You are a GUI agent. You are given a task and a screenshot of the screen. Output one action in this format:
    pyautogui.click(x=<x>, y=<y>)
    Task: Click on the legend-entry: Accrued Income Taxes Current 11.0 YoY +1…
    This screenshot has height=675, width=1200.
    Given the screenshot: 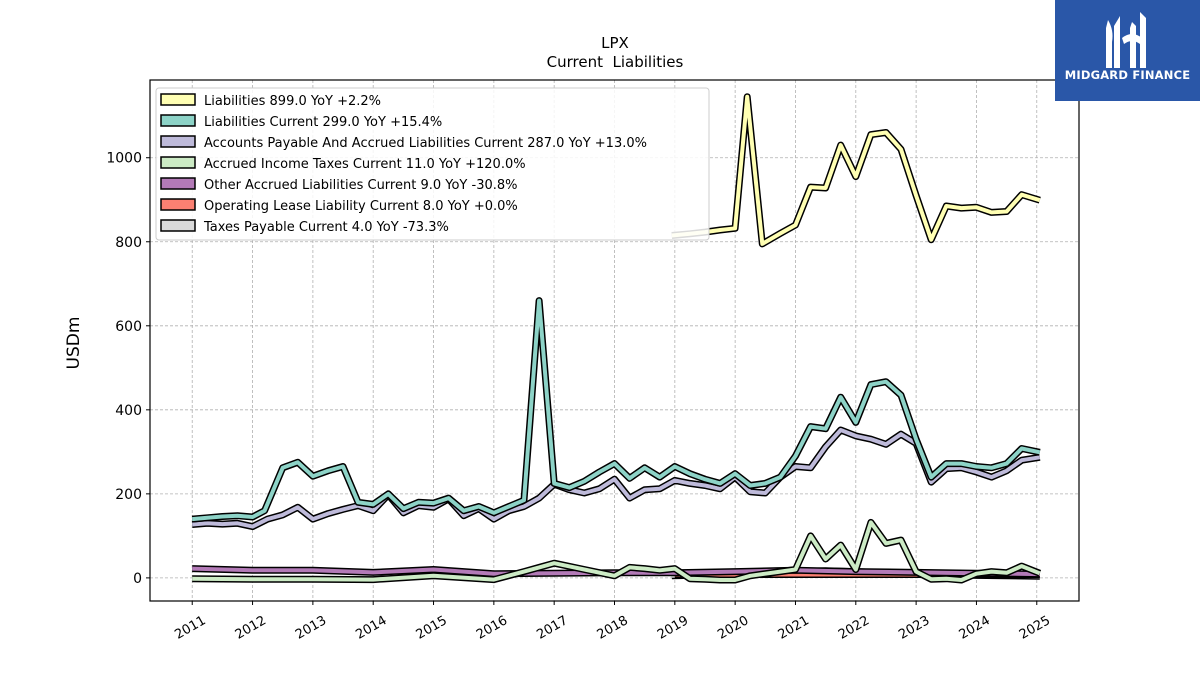 What is the action you would take?
    pyautogui.click(x=365, y=164)
    